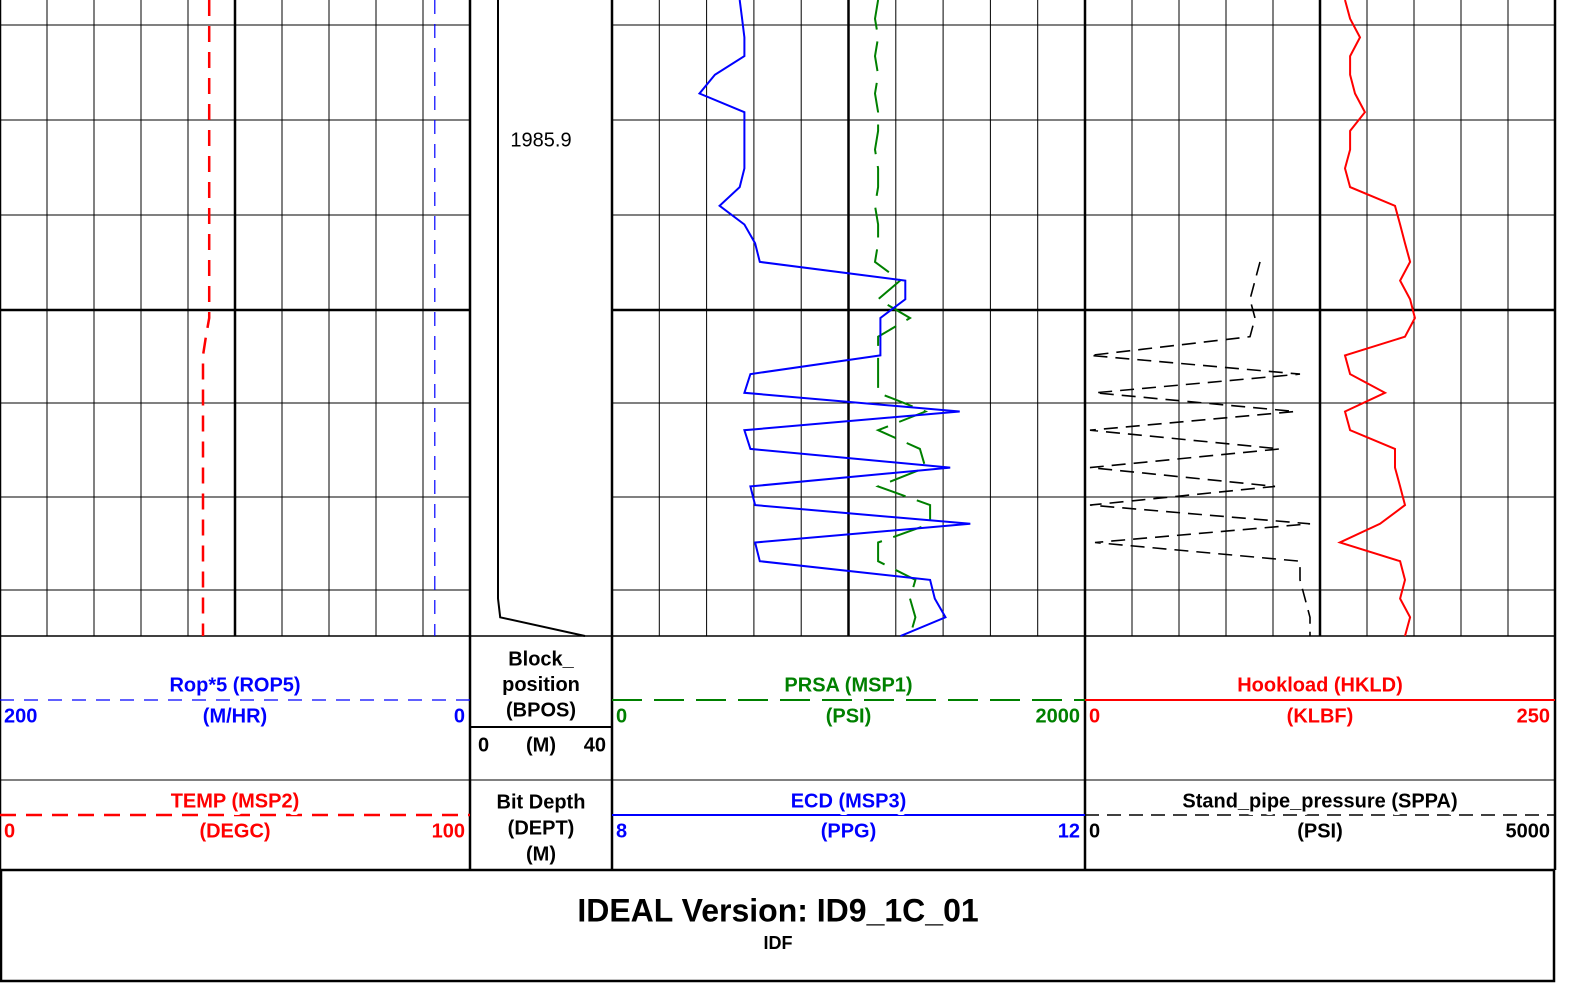 The height and width of the screenshot is (1003, 1596). Describe the element at coordinates (448, 831) in the screenshot. I see `scale-right: 100` at that location.